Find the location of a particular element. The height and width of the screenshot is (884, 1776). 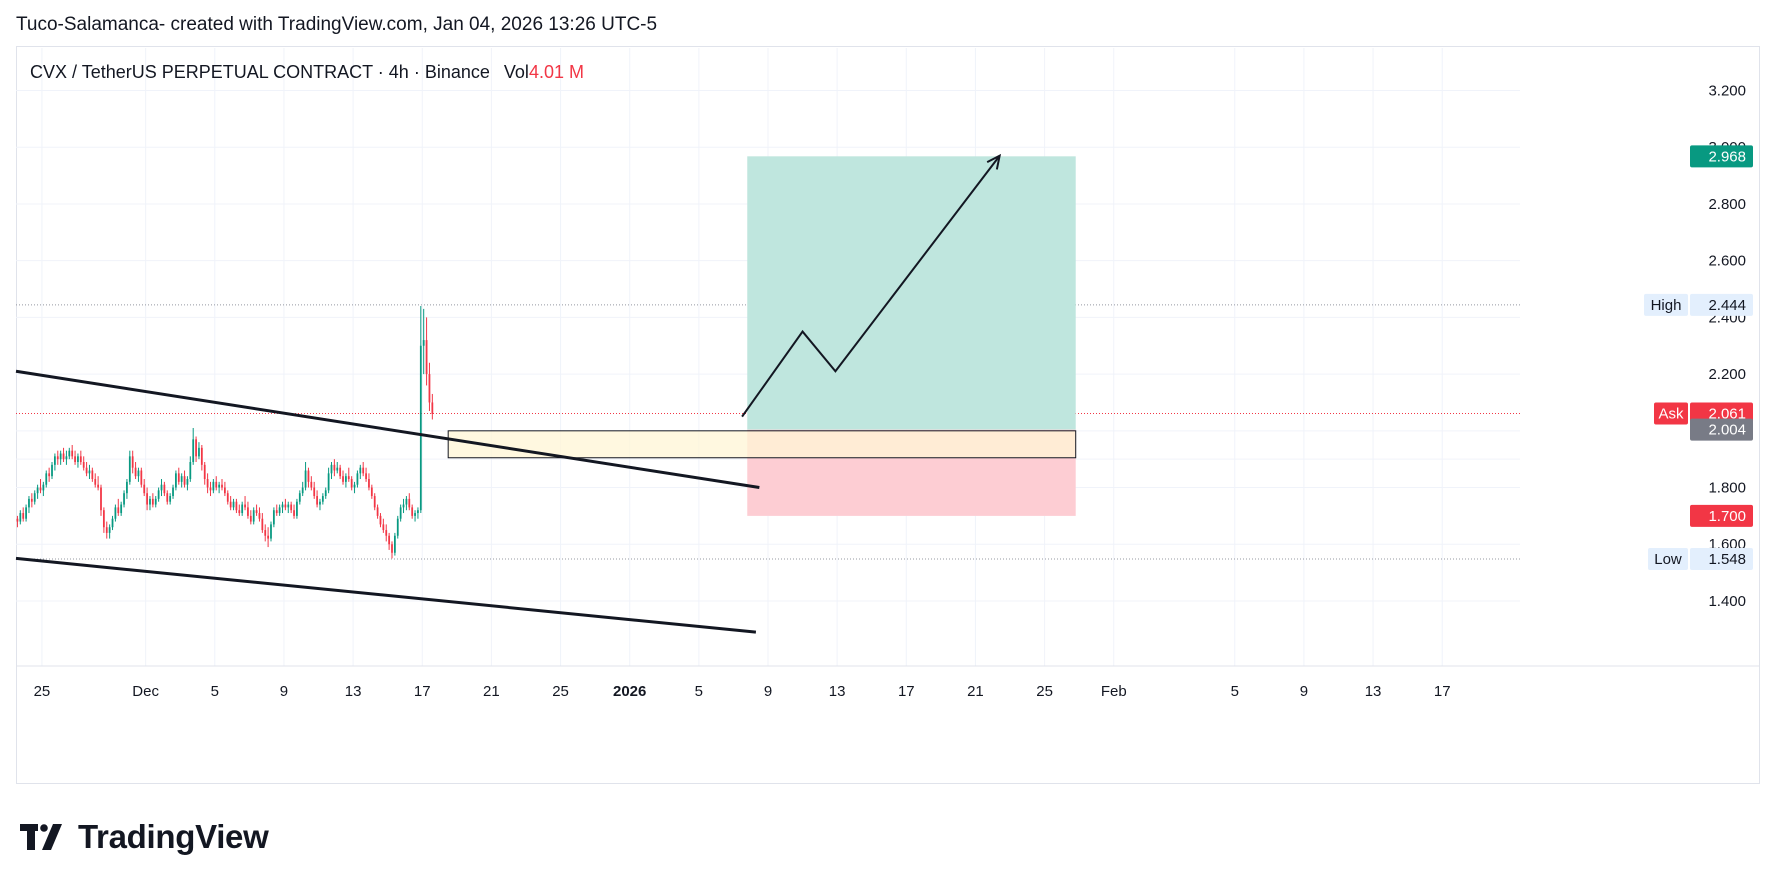

projection-path is located at coordinates (871, 286).